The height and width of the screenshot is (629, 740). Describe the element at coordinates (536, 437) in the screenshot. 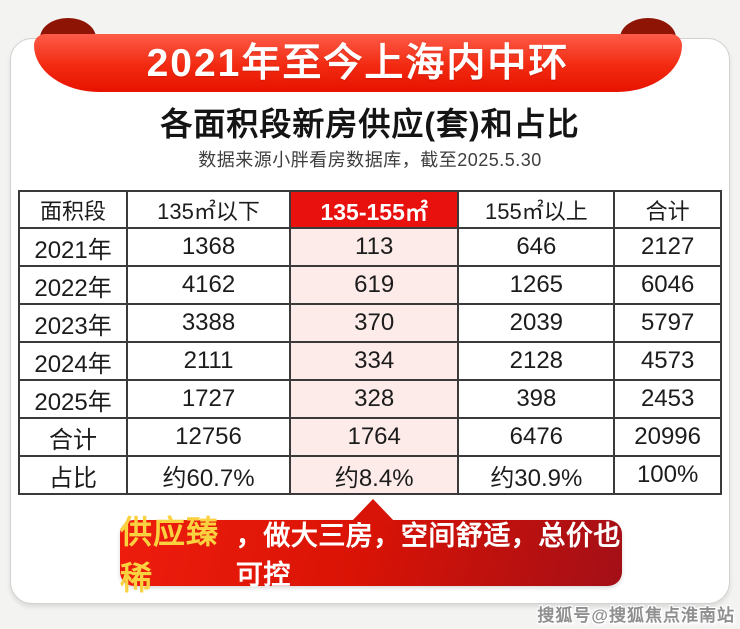

I see `table-cell: 6476` at that location.